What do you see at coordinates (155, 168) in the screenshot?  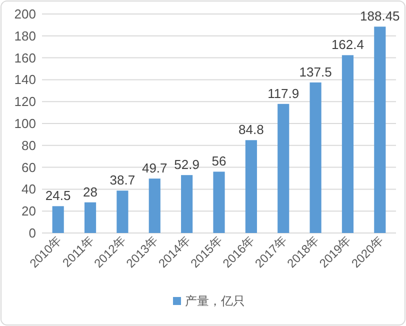 I see `data-label: 49.7` at bounding box center [155, 168].